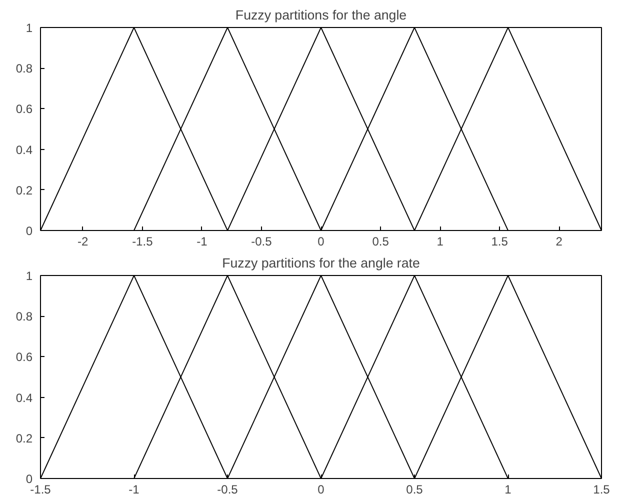 The height and width of the screenshot is (501, 621). What do you see at coordinates (321, 15) in the screenshot?
I see `chart-title: Fuzzy partitions for the angle` at bounding box center [321, 15].